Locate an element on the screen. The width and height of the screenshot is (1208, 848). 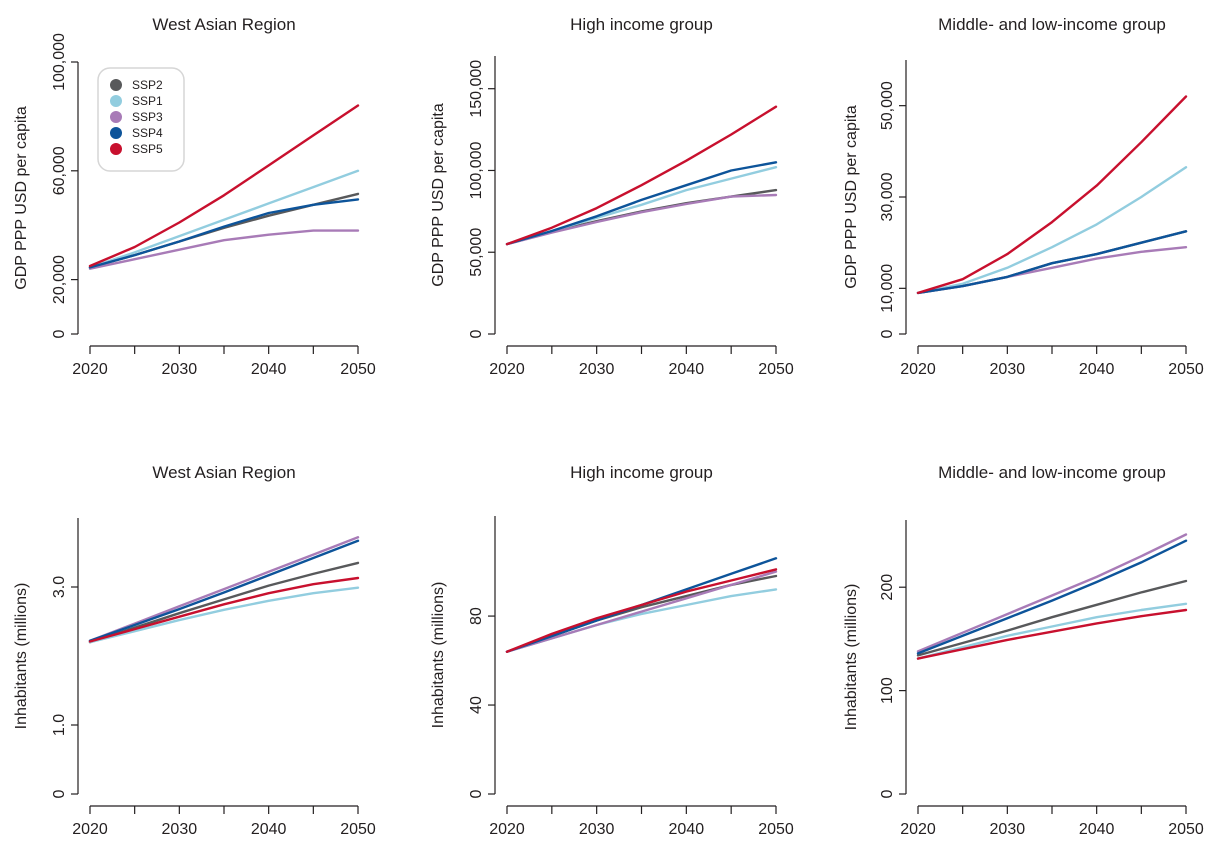
legend-label: SSP3 is located at coordinates (147, 117).